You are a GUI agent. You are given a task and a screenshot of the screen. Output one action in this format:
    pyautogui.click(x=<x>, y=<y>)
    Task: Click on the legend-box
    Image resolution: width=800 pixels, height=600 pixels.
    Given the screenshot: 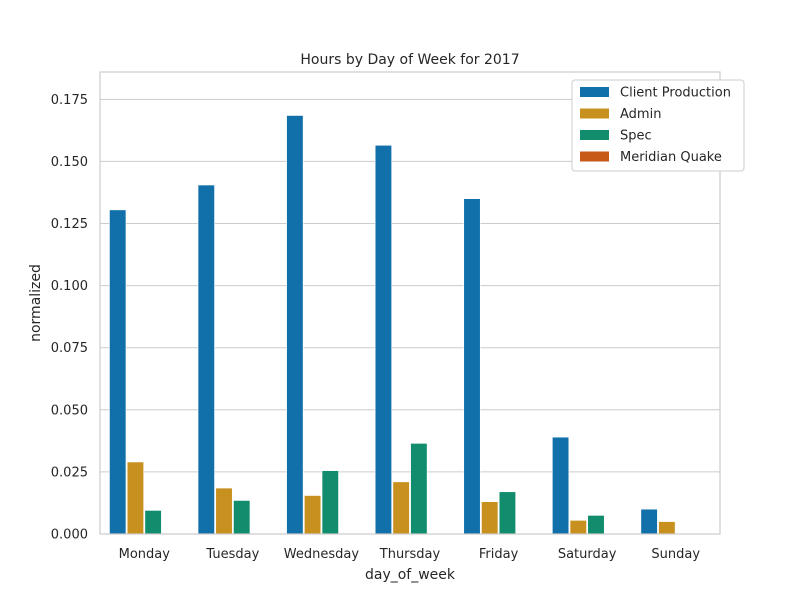 What is the action you would take?
    pyautogui.click(x=658, y=125)
    